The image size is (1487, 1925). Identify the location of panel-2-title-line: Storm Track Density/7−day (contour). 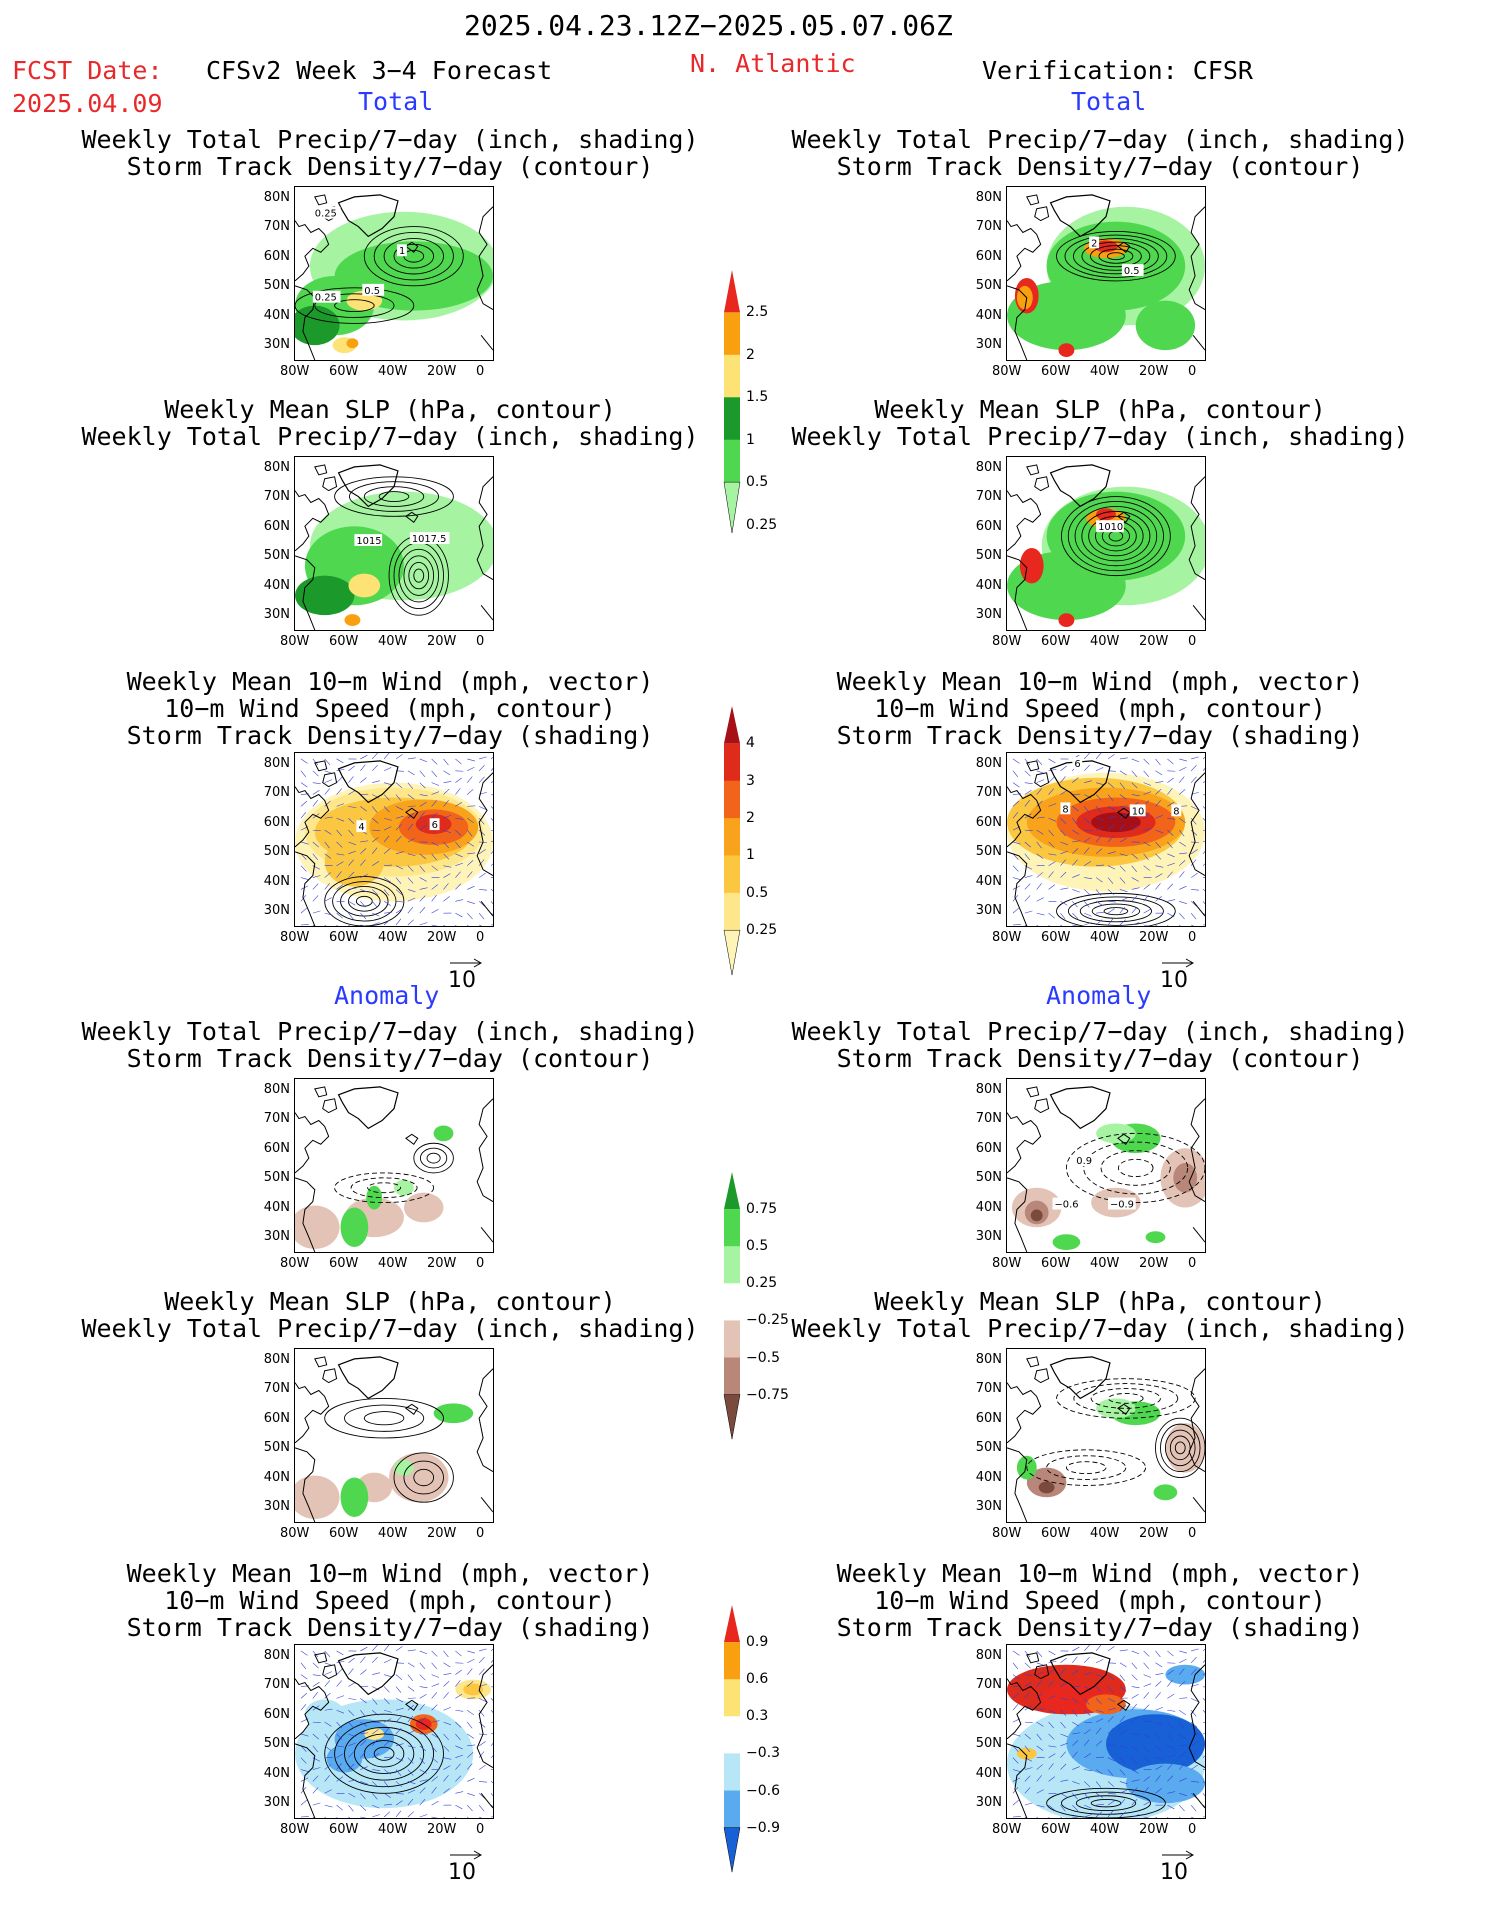
(1100, 166).